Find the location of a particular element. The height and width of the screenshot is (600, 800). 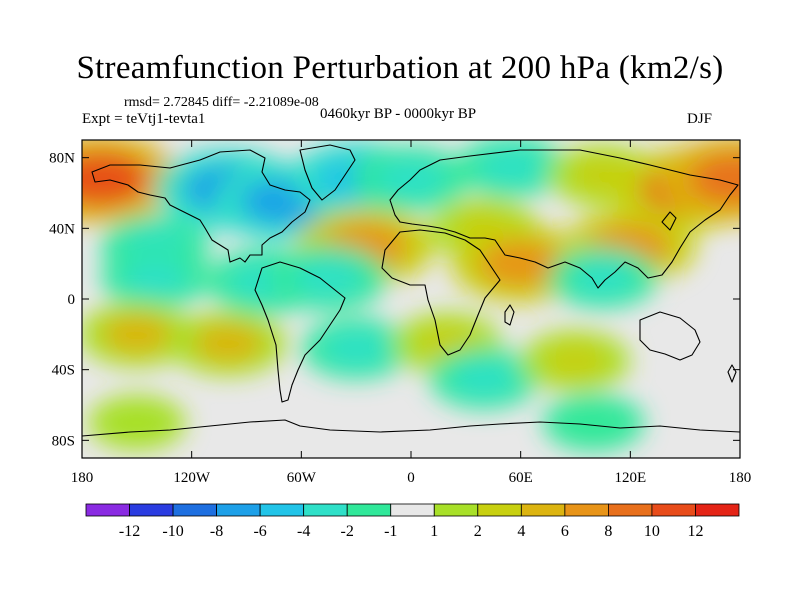

colorbar-label: -1 is located at coordinates (390, 531).